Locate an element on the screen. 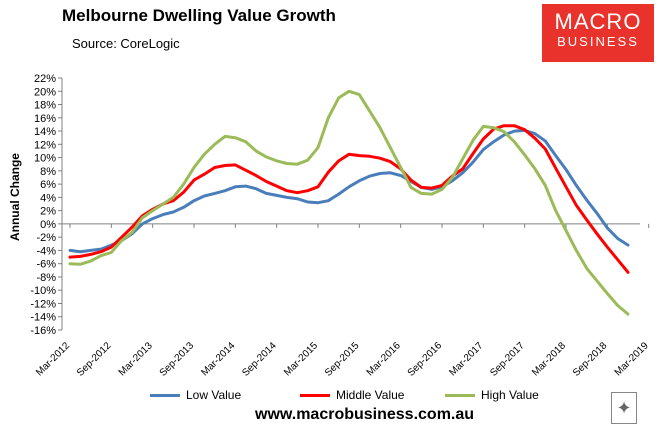 The height and width of the screenshot is (438, 660). x-tick-label: Sep-2014 is located at coordinates (259, 359).